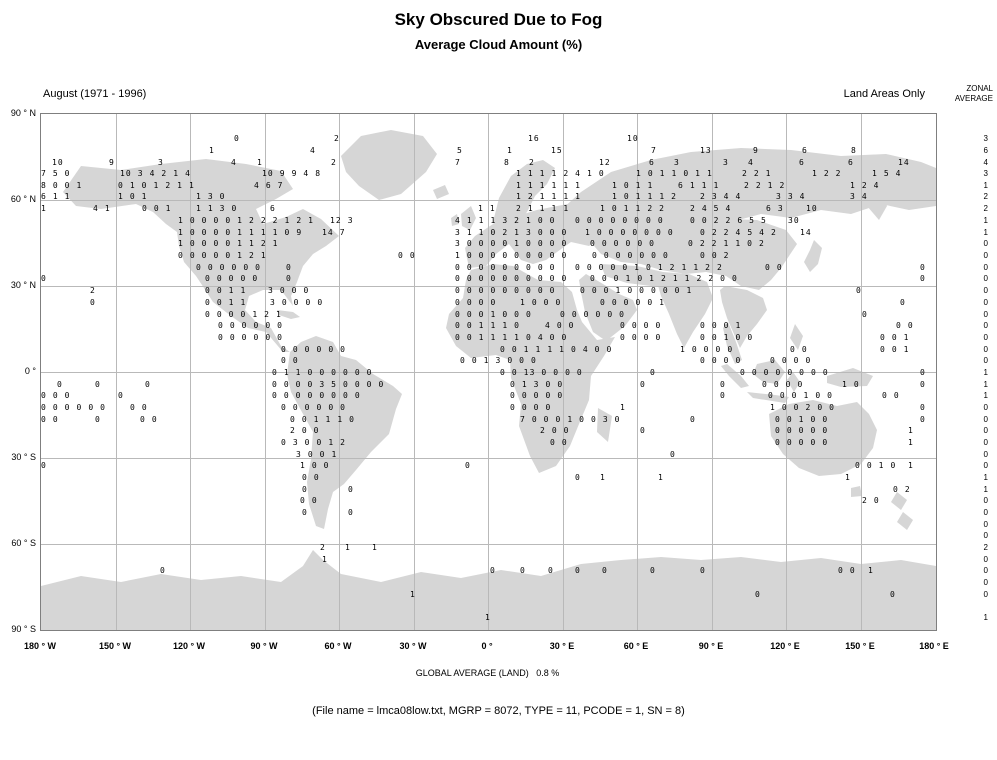 The height and width of the screenshot is (760, 997). Describe the element at coordinates (619, 220) in the screenshot. I see `grid-value: 0 0 0 0 0 0 0 0` at that location.